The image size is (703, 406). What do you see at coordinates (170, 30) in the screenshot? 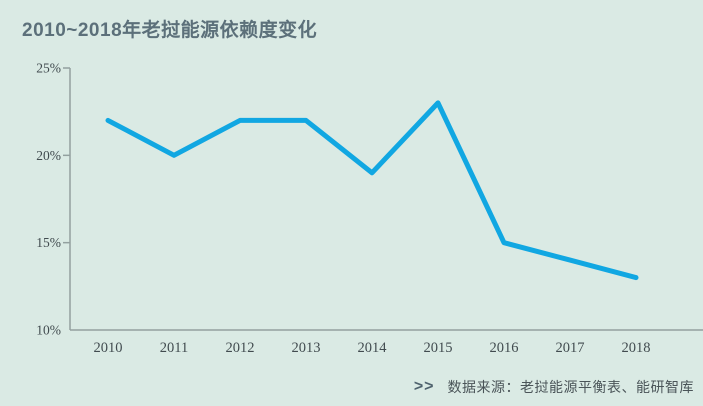
I see `chart-title: 2010~2018年老挝能源依赖度变化` at bounding box center [170, 30].